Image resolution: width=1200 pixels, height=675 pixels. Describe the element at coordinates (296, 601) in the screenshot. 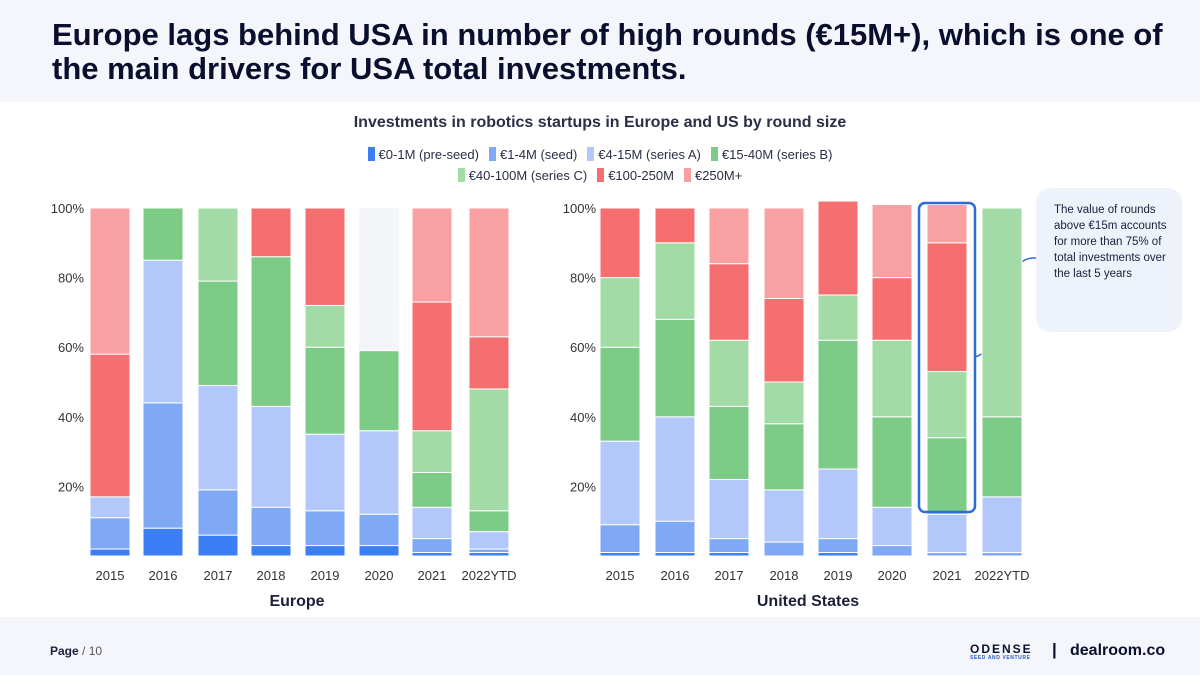

I see `region-label: Europe` at that location.